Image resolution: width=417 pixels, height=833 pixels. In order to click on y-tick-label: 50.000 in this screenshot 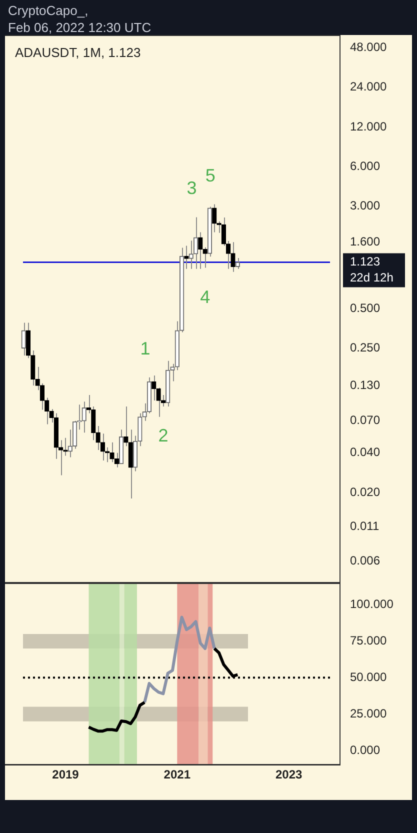, I will do `click(369, 677)`.